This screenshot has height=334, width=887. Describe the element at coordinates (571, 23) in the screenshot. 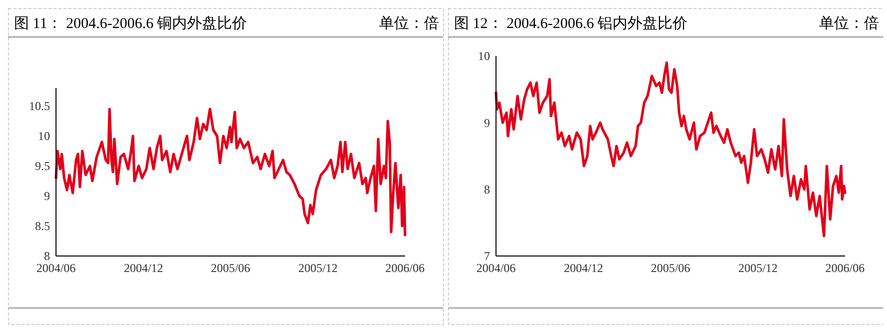

I see `chart-title: 图 12： 2004.6-2006.6 铝内外盘比价` at that location.